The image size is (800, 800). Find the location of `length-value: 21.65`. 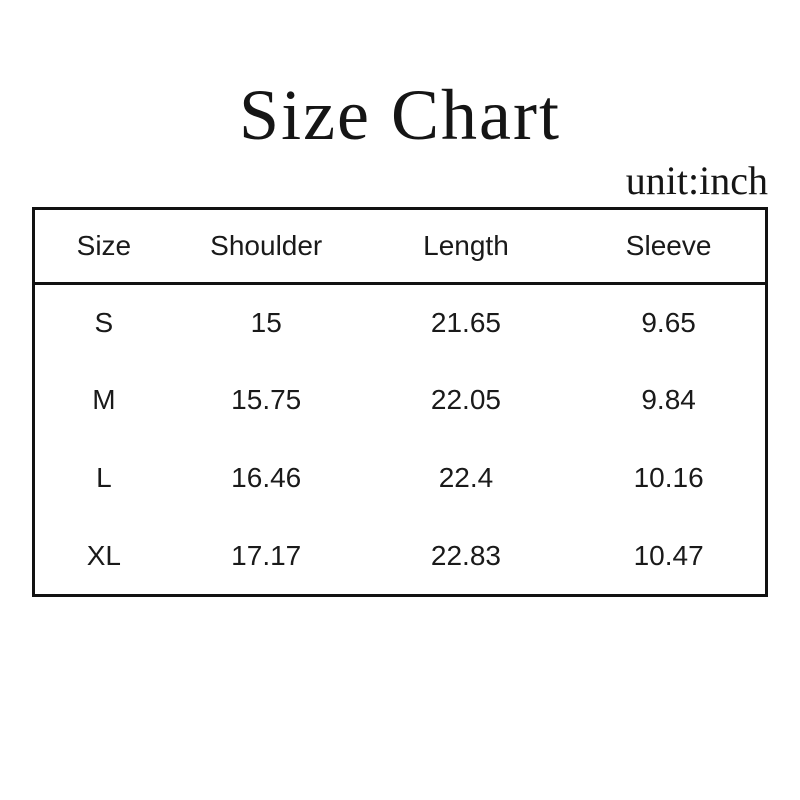

length-value: 21.65 is located at coordinates (465, 323).